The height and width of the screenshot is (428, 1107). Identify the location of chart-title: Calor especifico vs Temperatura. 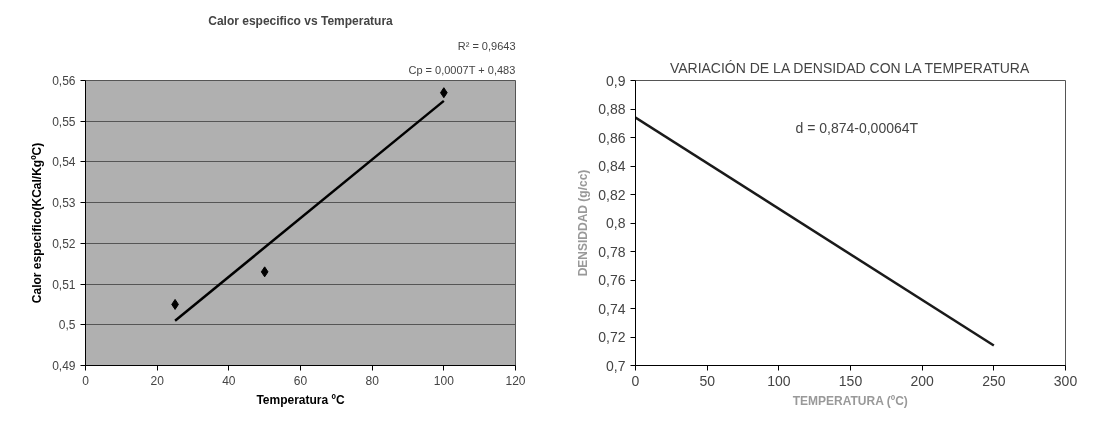
(301, 20).